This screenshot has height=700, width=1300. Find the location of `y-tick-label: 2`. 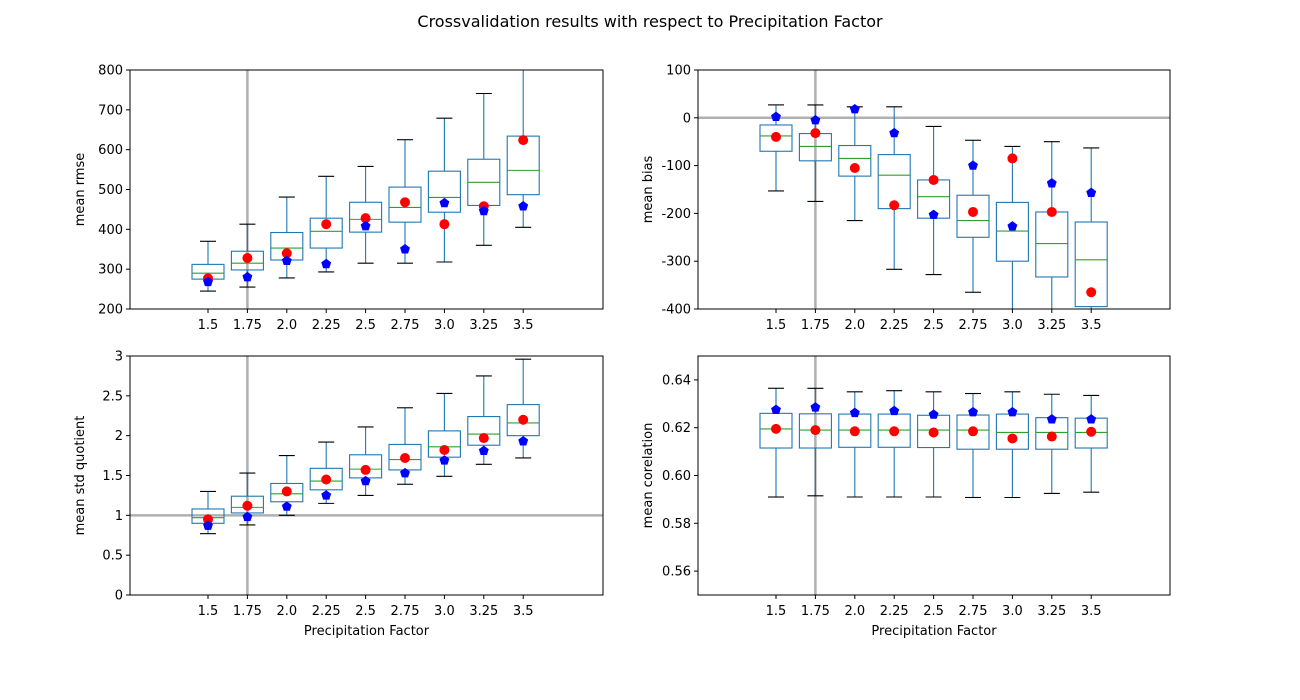

y-tick-label: 2 is located at coordinates (119, 436).